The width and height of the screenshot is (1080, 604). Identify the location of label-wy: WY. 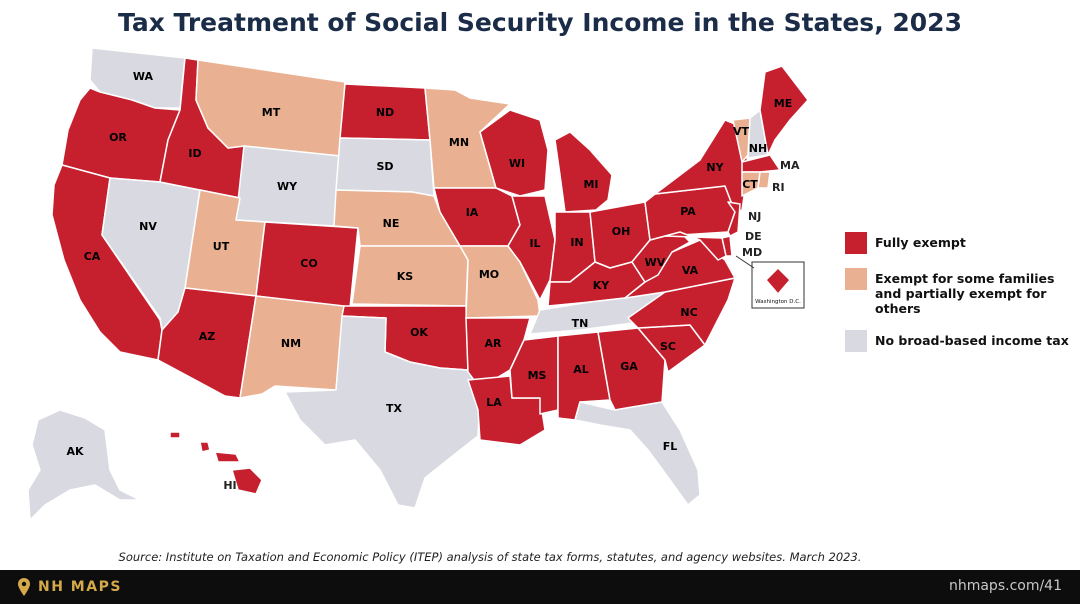
(287, 186).